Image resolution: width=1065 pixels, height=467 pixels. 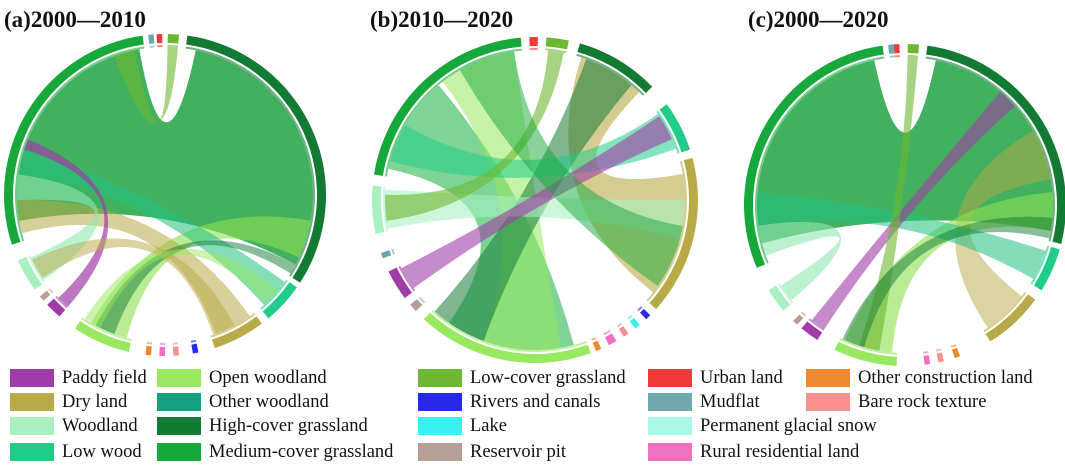 I want to click on legend-item-rivers-and-canals: Rivers and canals, so click(x=509, y=402).